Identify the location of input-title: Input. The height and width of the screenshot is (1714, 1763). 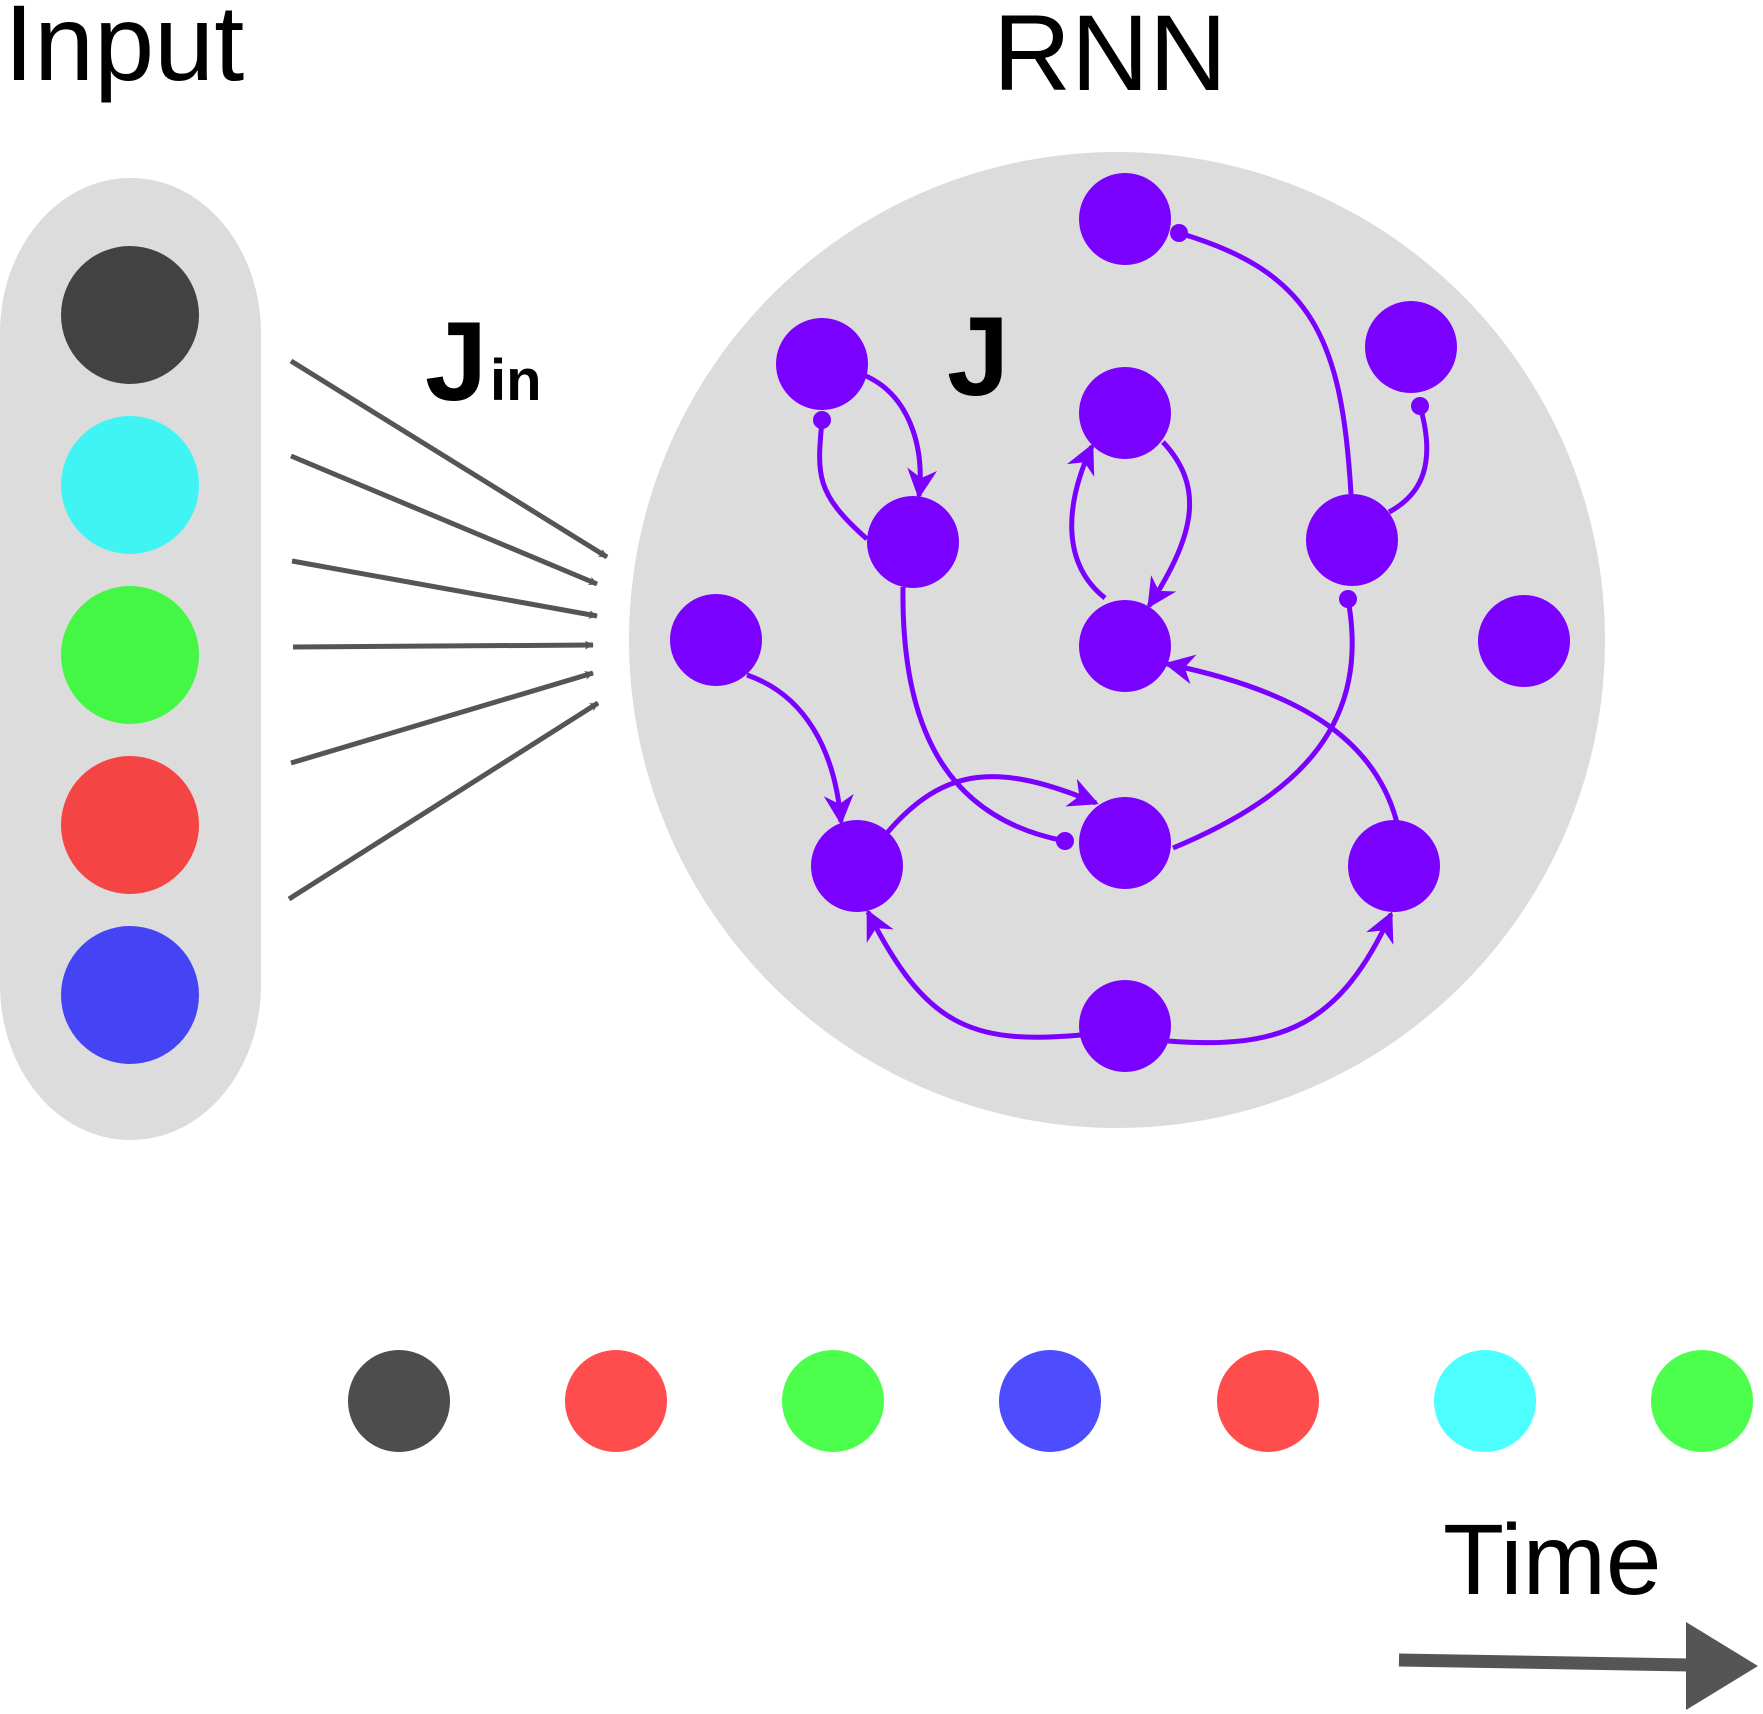
(124, 51).